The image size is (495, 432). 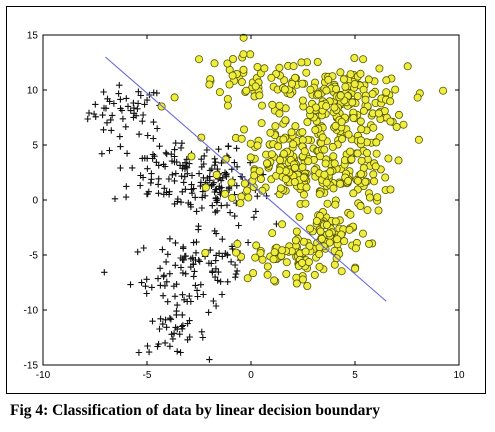 What do you see at coordinates (459, 375) in the screenshot?
I see `x-tick-label: 10` at bounding box center [459, 375].